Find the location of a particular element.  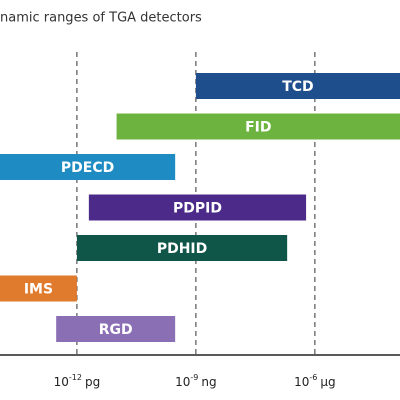

bar-label: PDHID is located at coordinates (182, 249).